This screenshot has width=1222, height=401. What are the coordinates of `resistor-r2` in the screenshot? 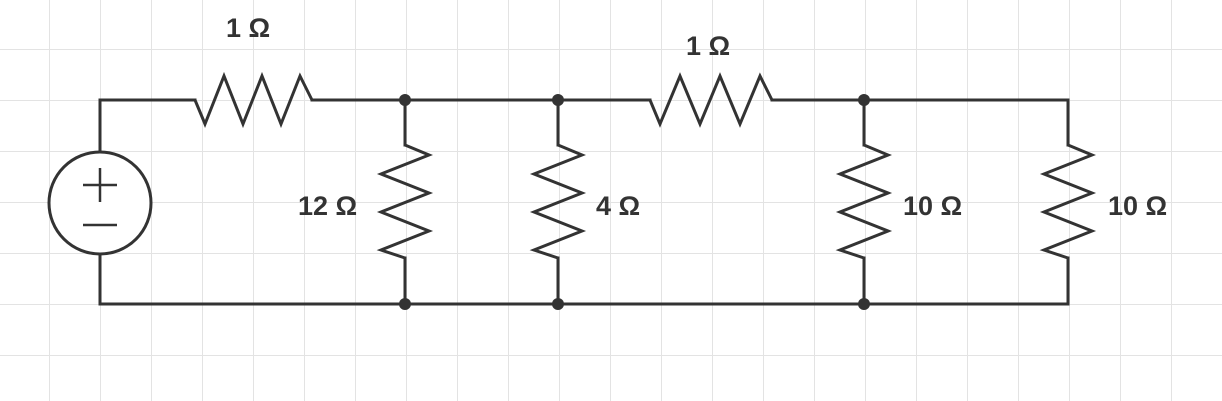 It's located at (405, 201).